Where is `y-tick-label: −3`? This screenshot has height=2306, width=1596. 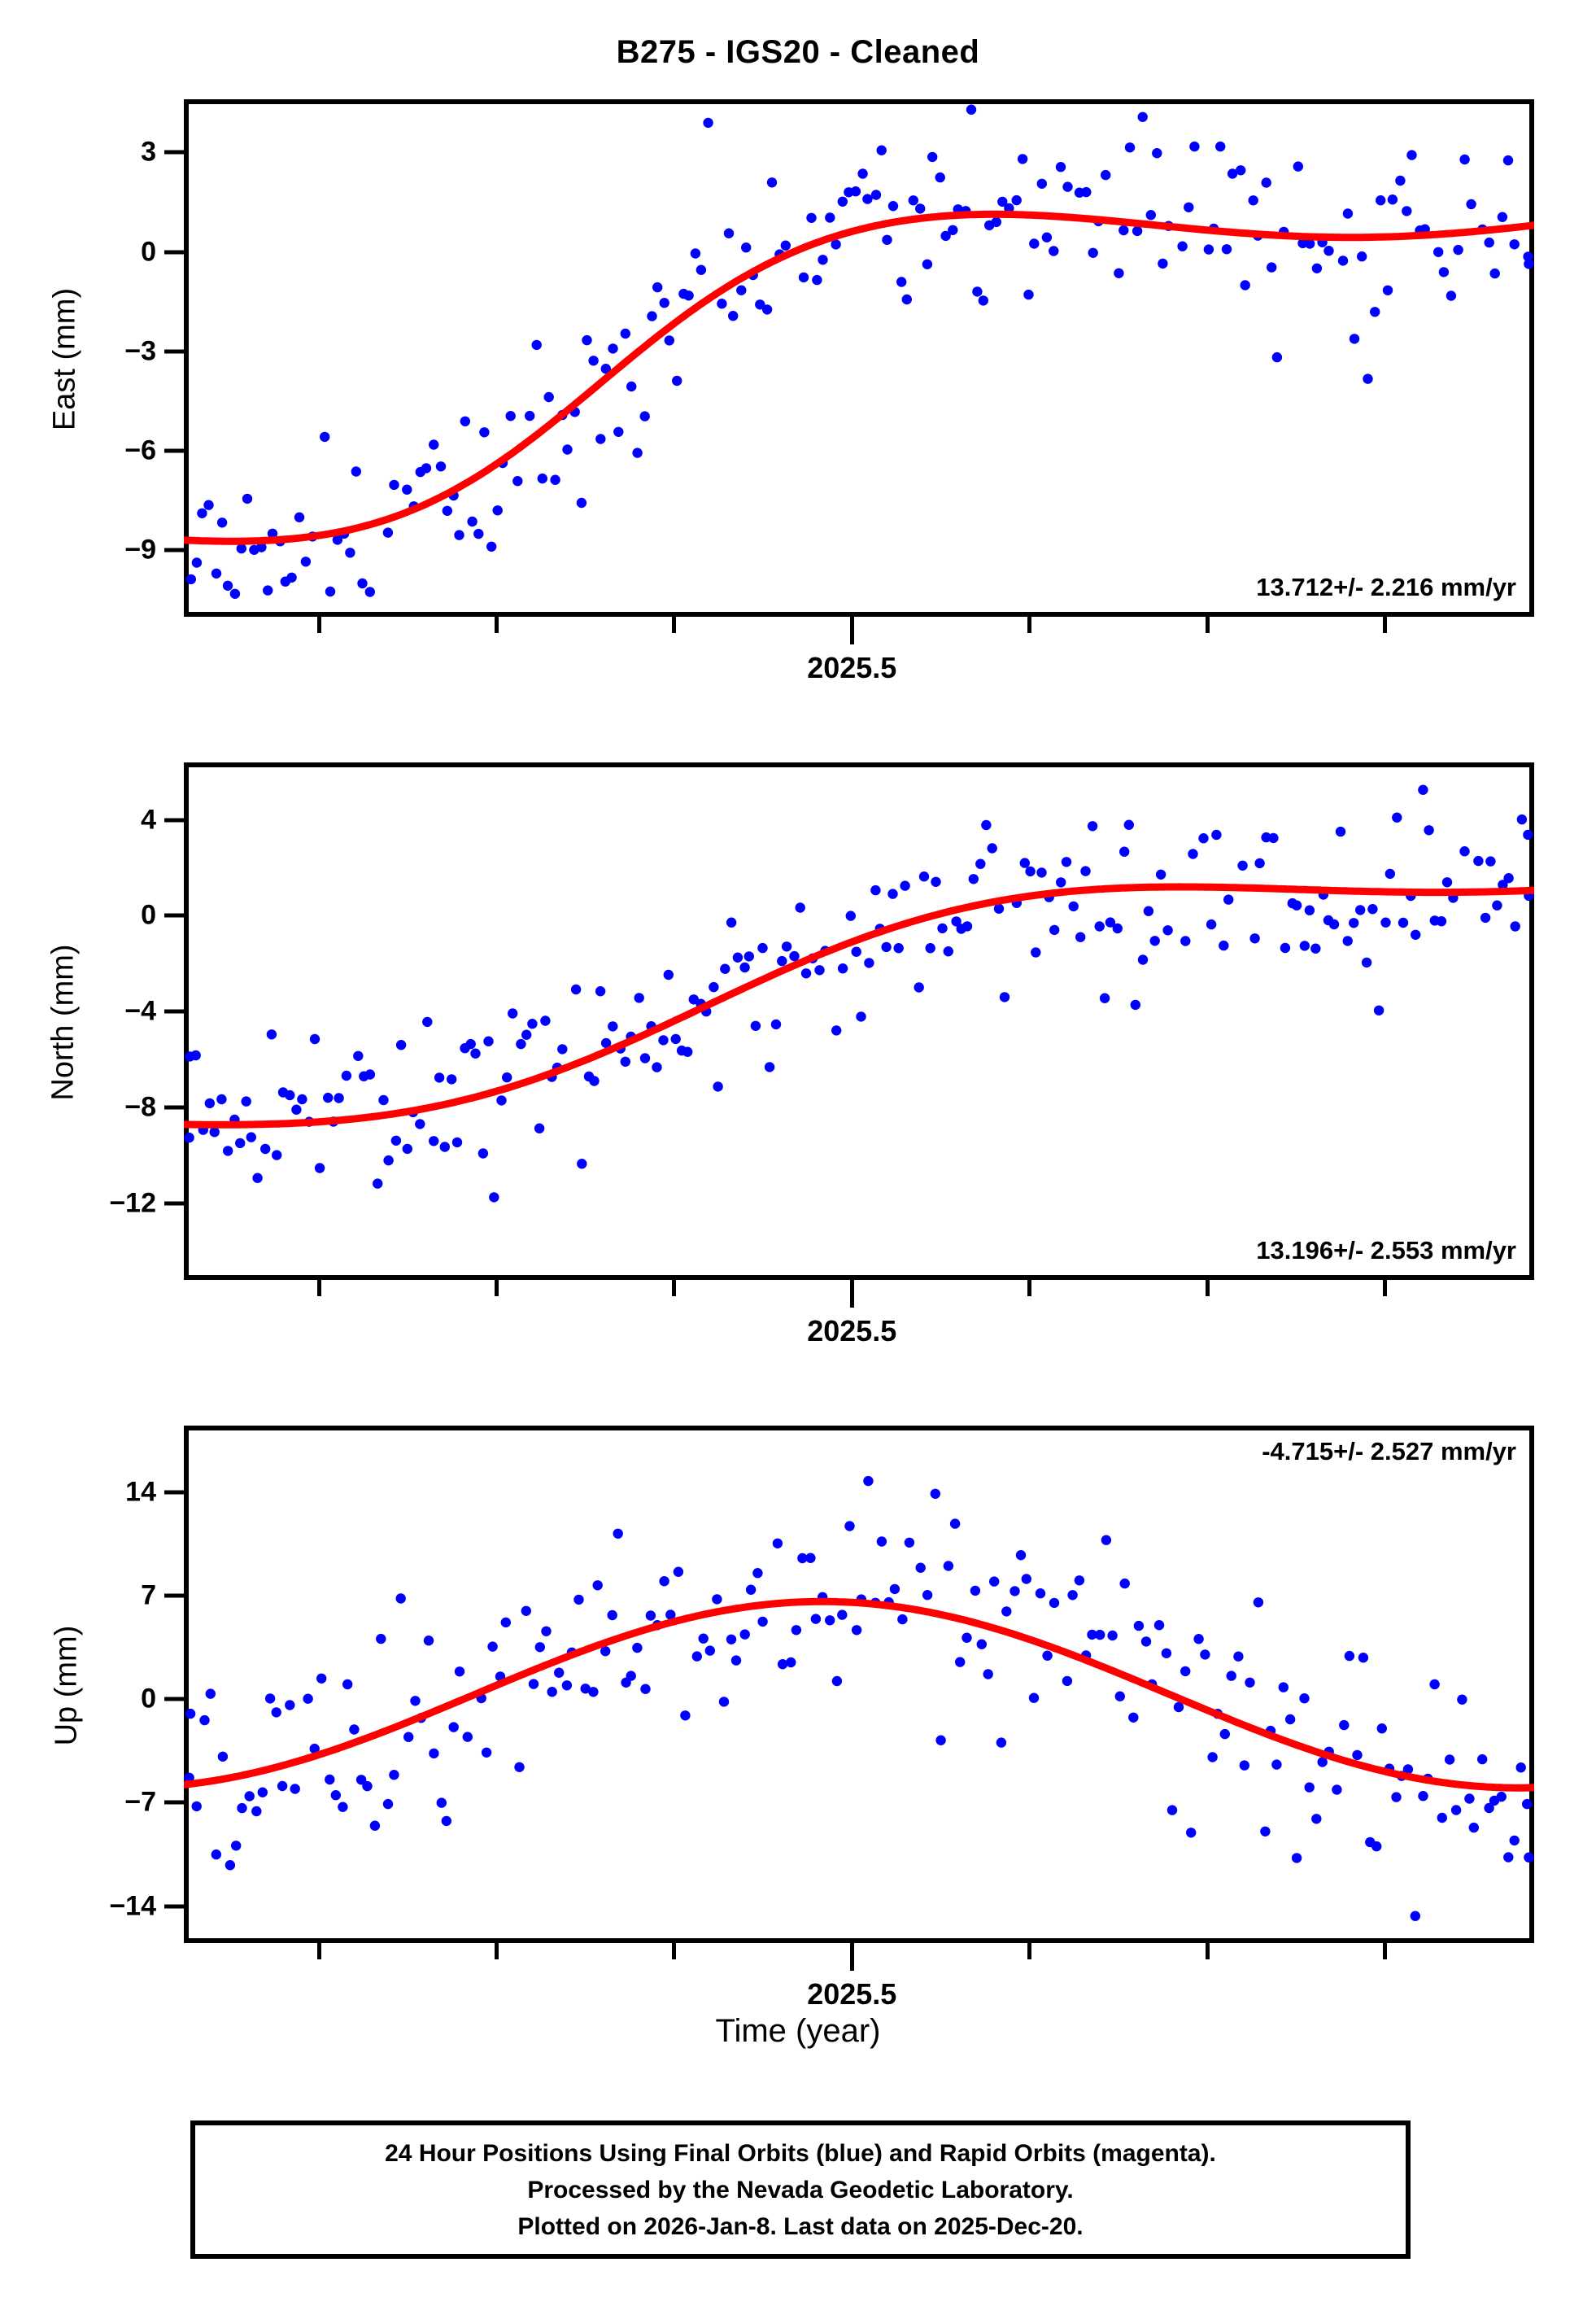
y-tick-label: −3 is located at coordinates (140, 351).